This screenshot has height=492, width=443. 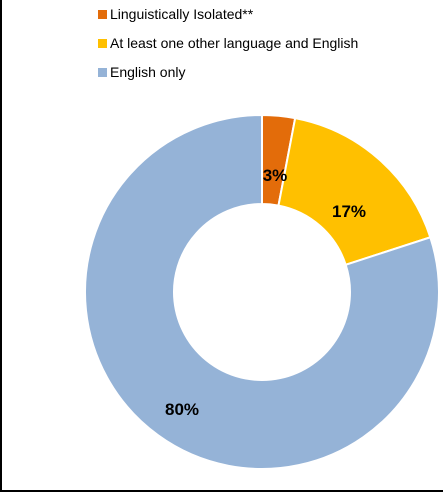 I want to click on legend-item-other-language-and-english: At least one other language and English, so click(x=228, y=43).